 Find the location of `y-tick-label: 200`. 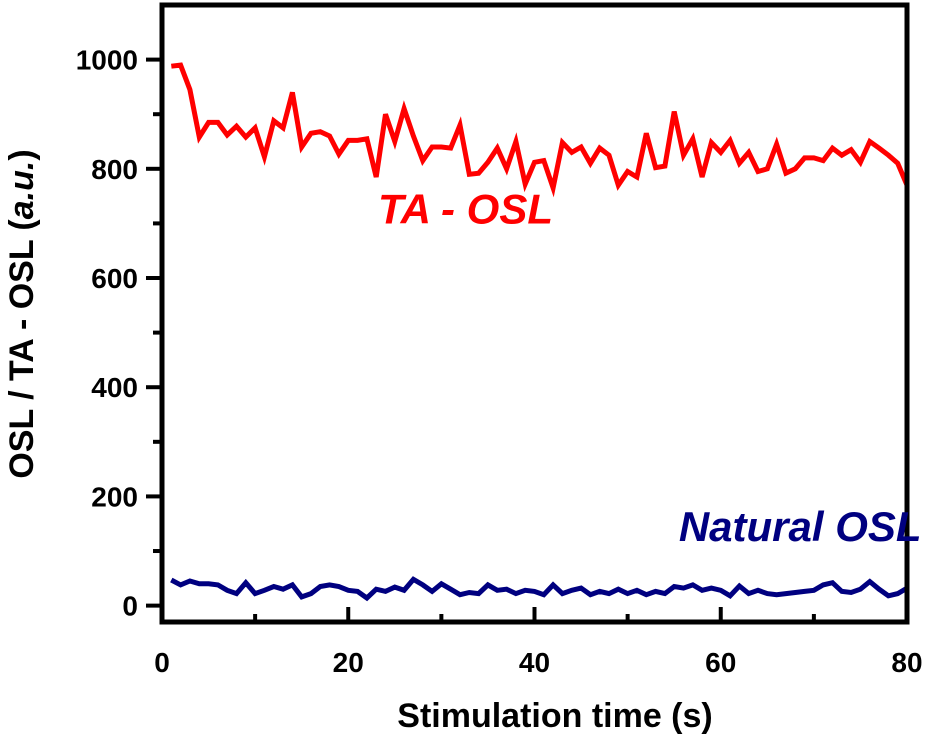

y-tick-label: 200 is located at coordinates (114, 496).